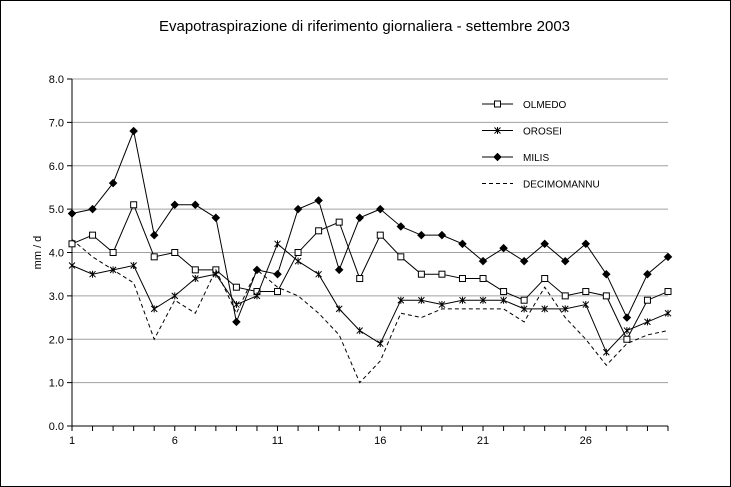 This screenshot has height=487, width=731. Describe the element at coordinates (483, 441) in the screenshot. I see `x-tick-label: 21` at that location.